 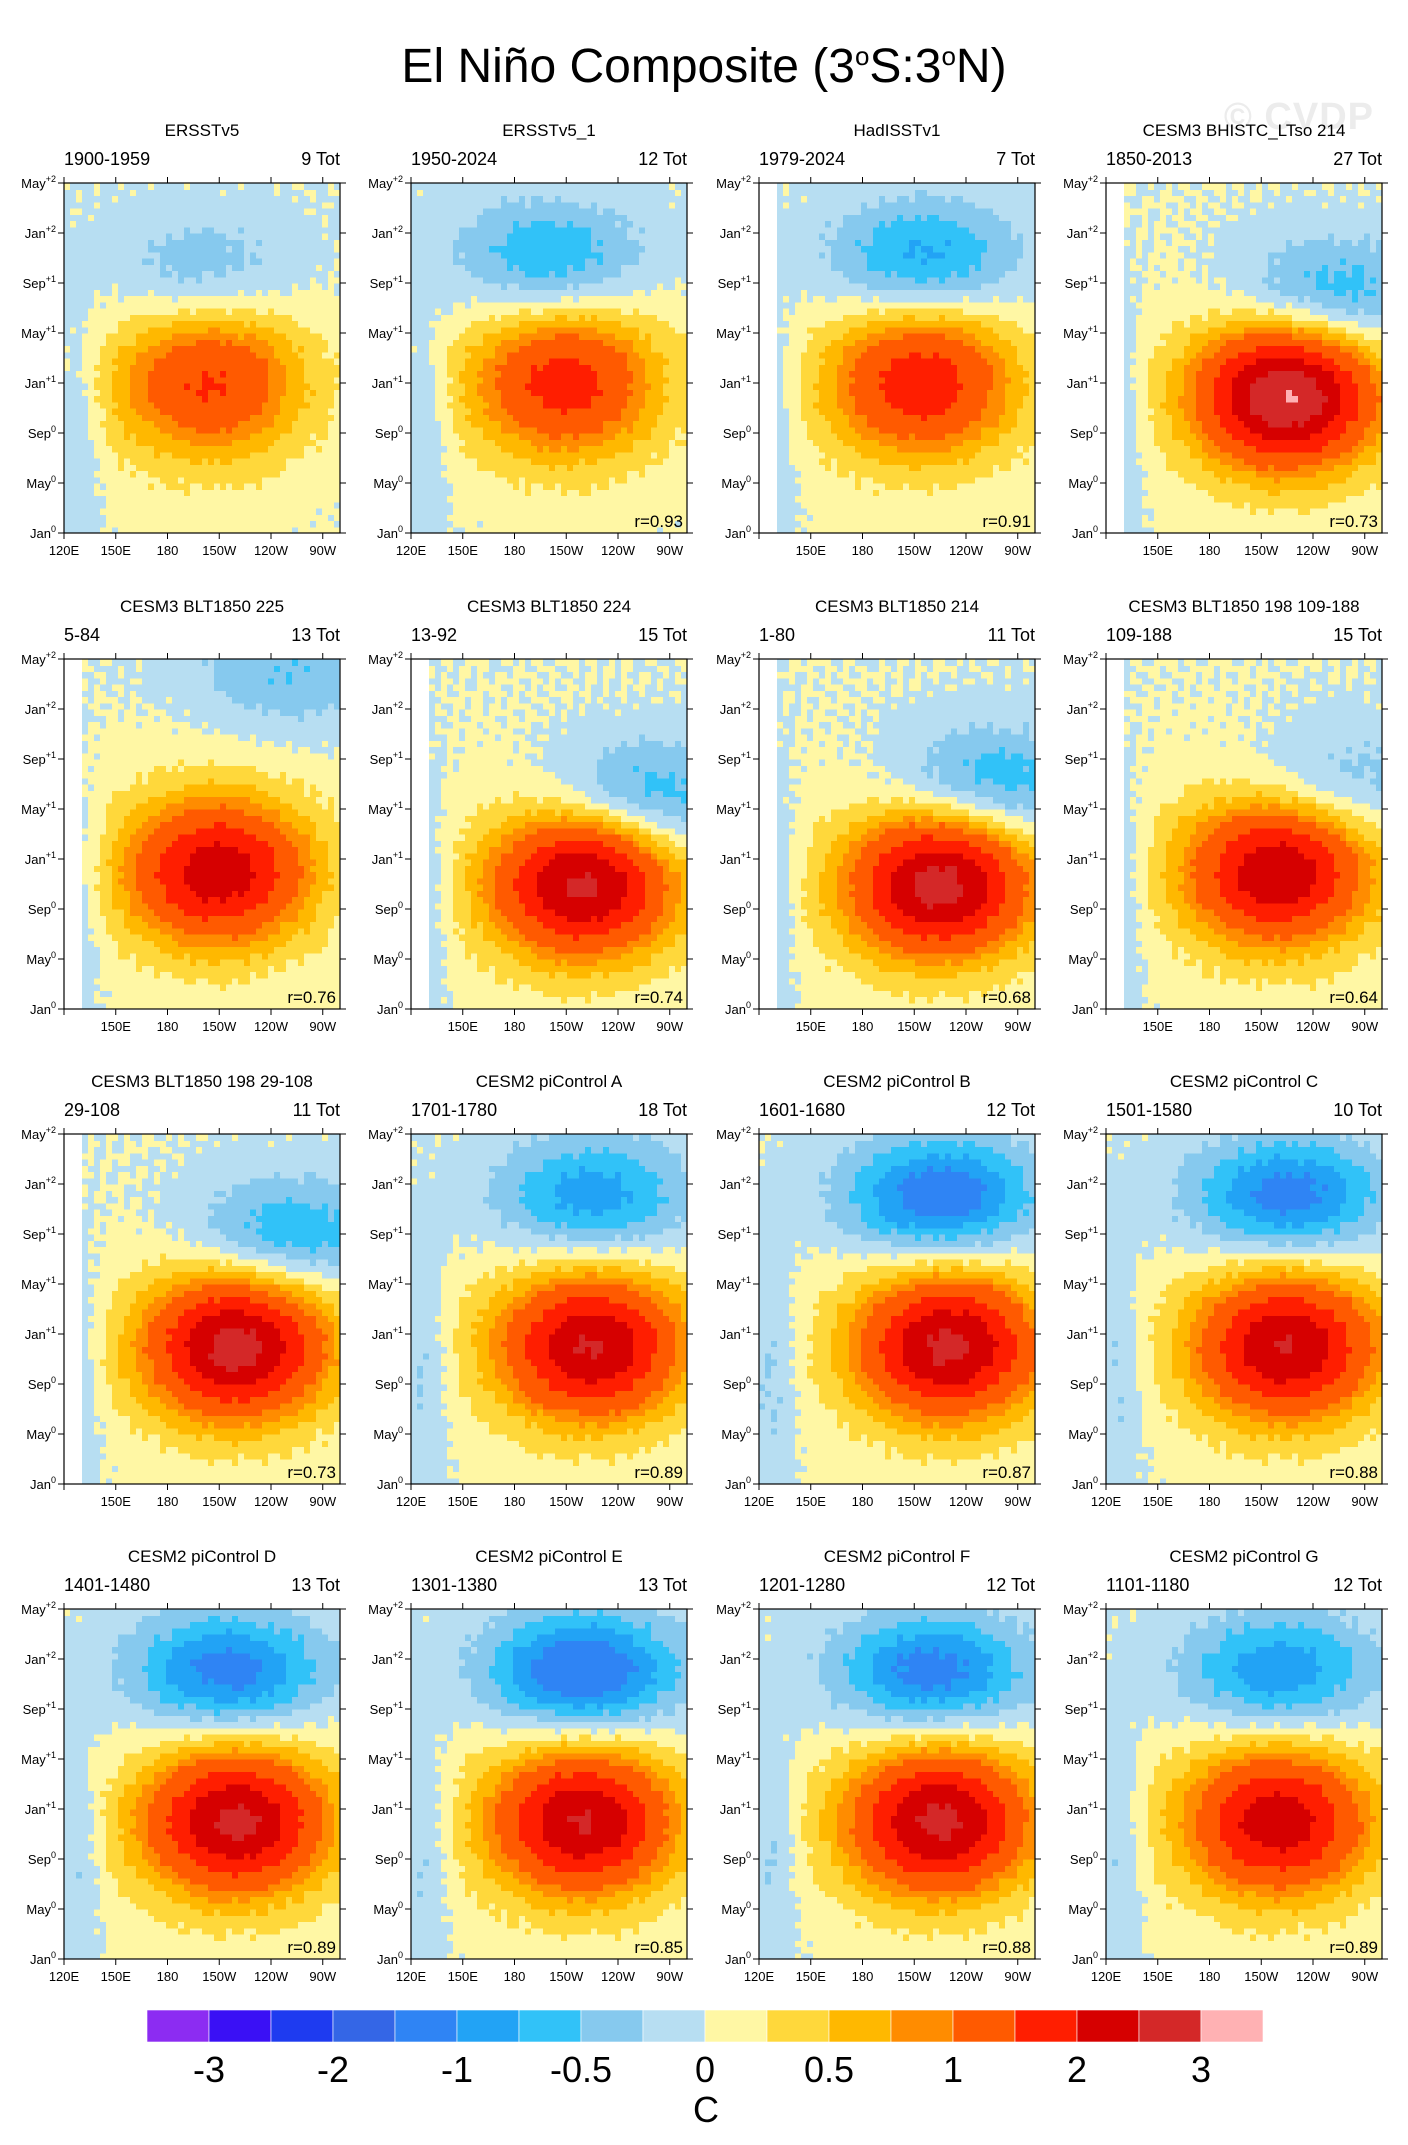 I want to click on colorbar-unit: C, so click(x=706, y=2110).